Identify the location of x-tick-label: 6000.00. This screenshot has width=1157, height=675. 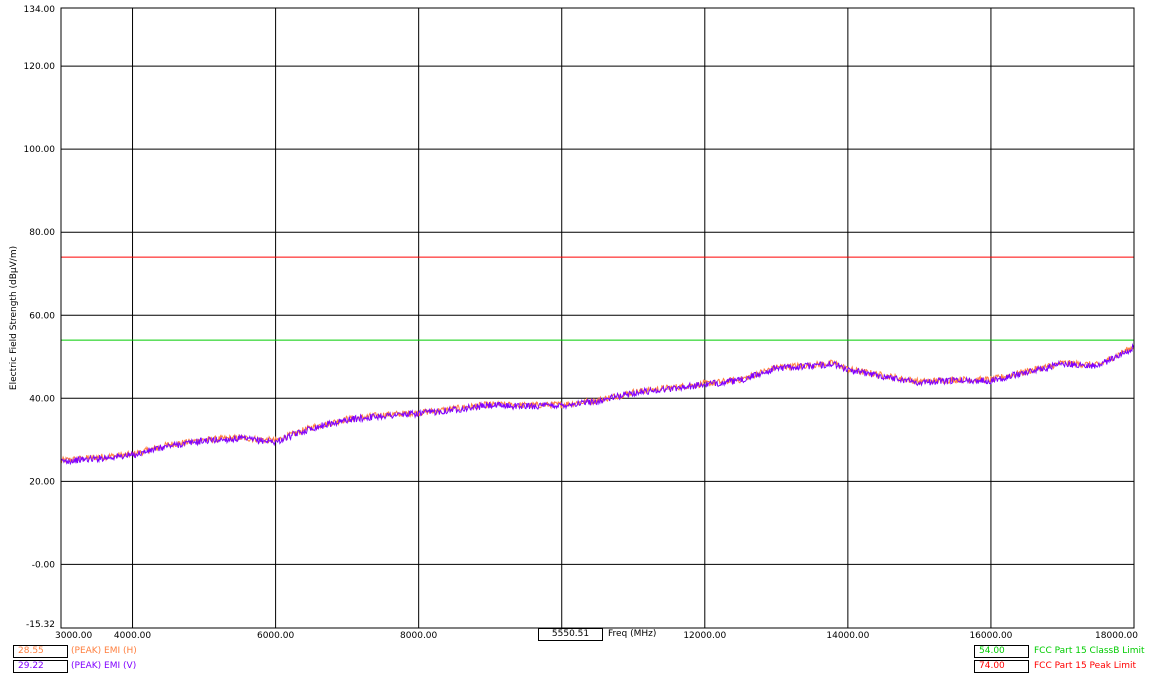
(275, 636).